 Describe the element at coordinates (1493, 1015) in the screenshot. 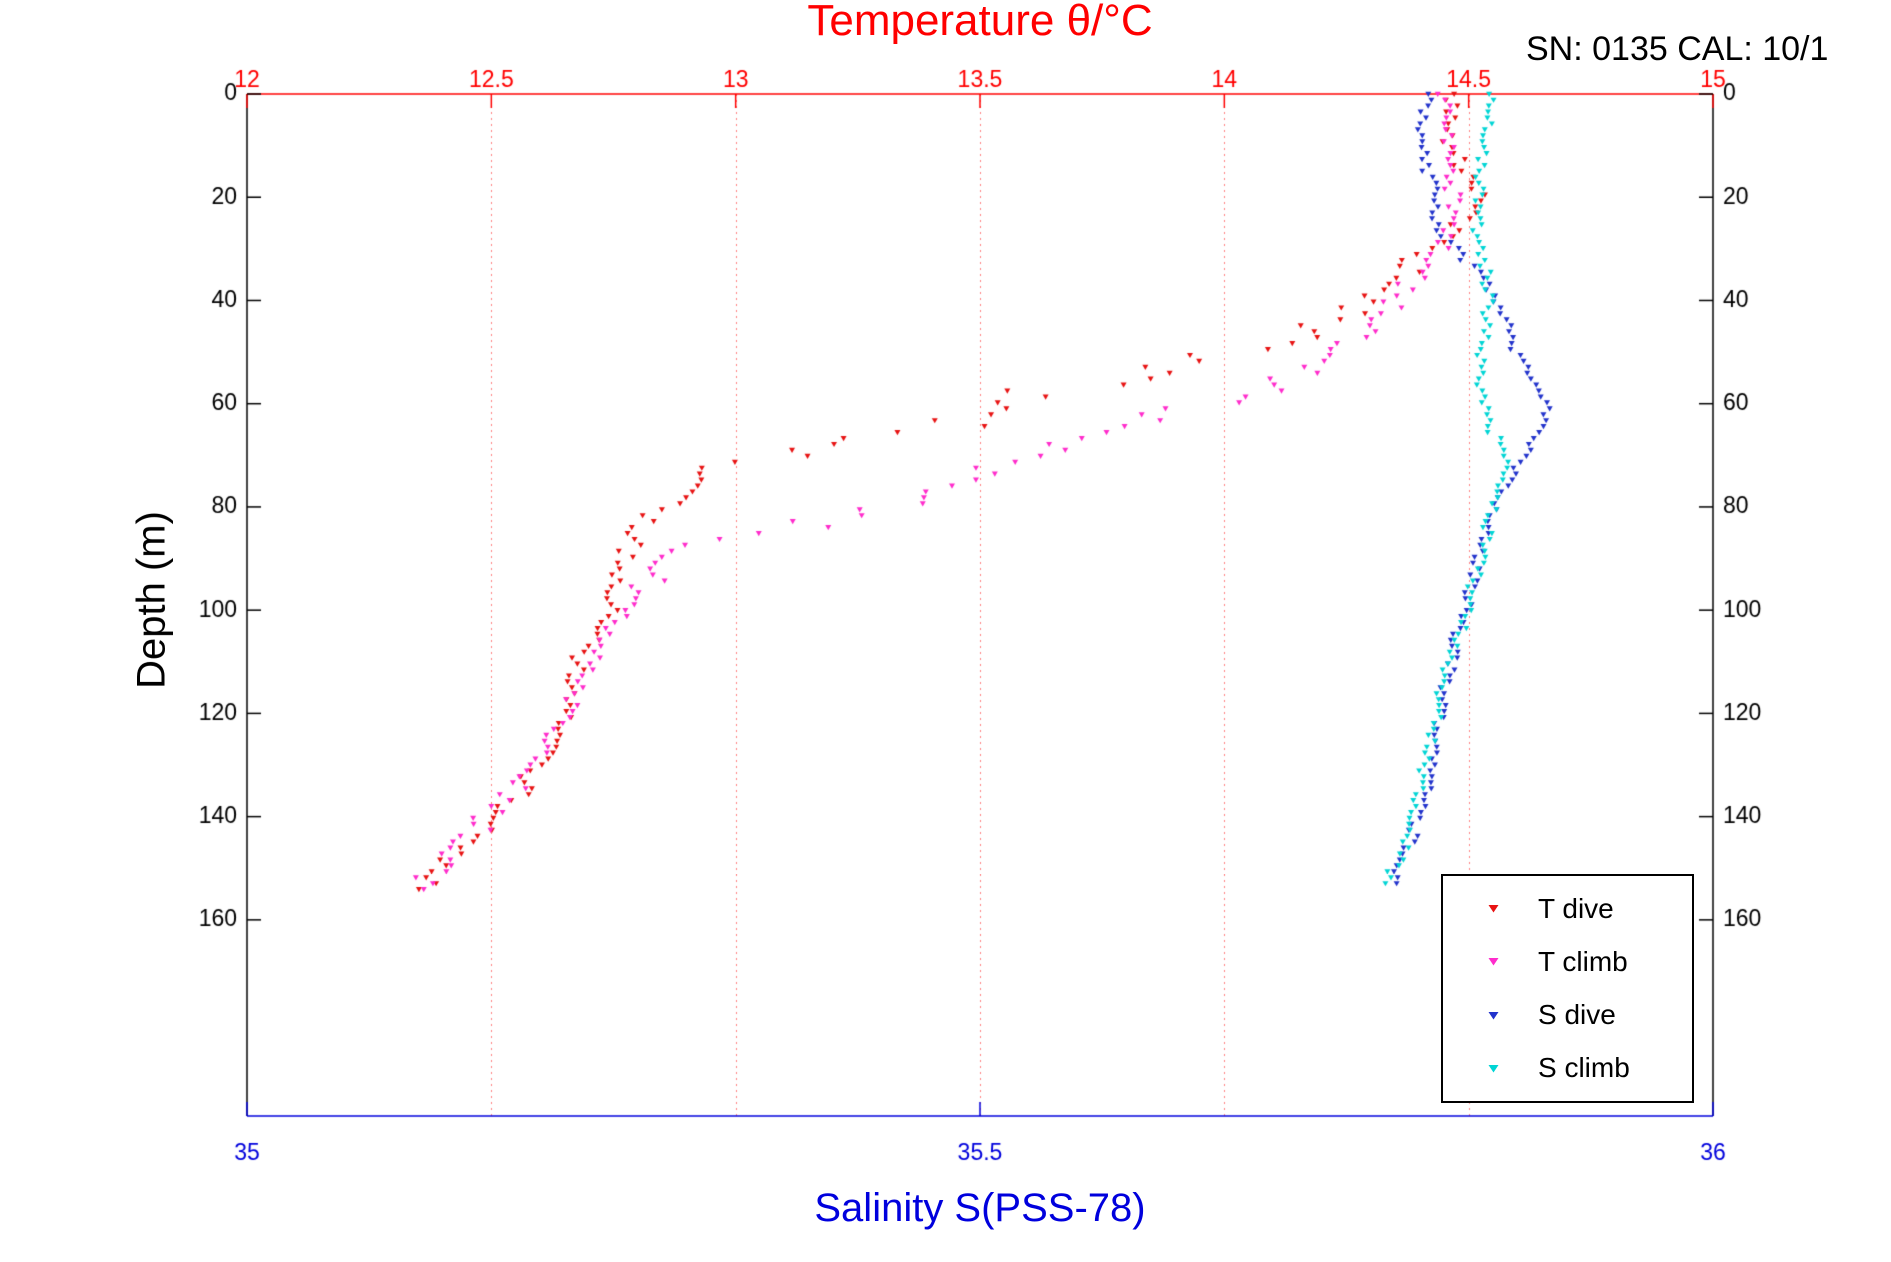

I see `s-dive-marker-icon` at that location.